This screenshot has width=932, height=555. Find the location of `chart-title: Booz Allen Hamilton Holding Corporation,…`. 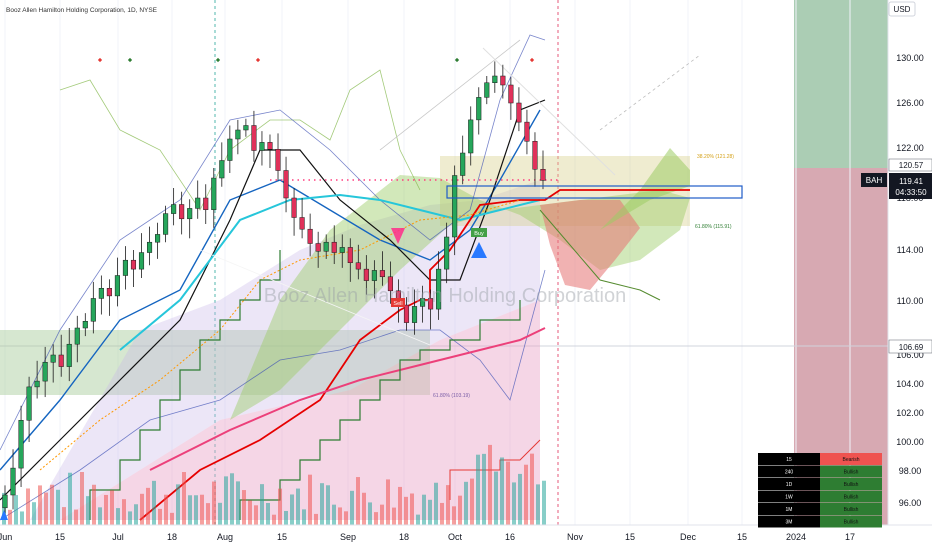

chart-title: Booz Allen Hamilton Holding Corporation,… is located at coordinates (82, 10).